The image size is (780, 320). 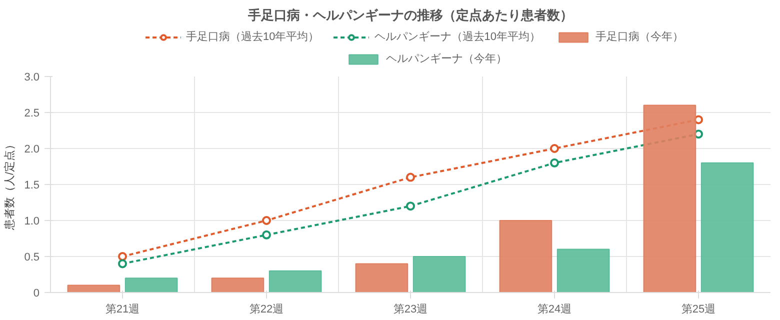 I want to click on x-tick-label: 第22週, so click(x=266, y=310).